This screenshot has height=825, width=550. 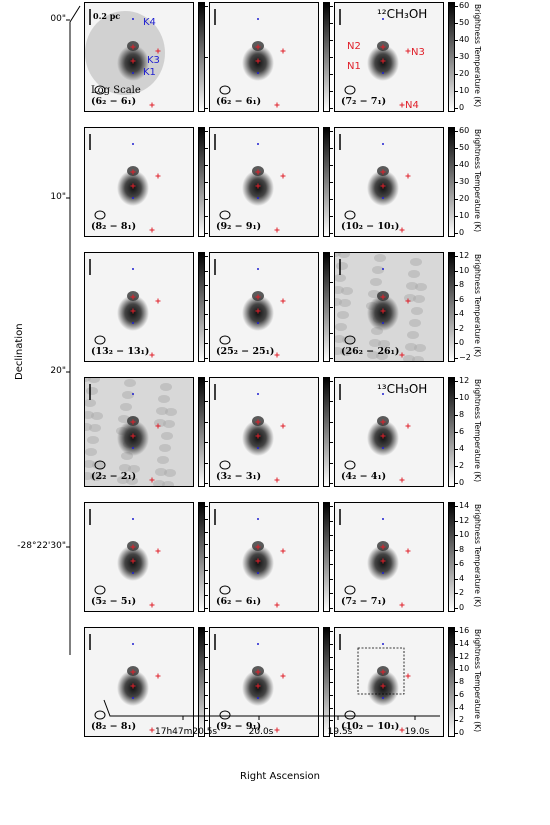 I want to click on source-label: K4, so click(x=149, y=22).